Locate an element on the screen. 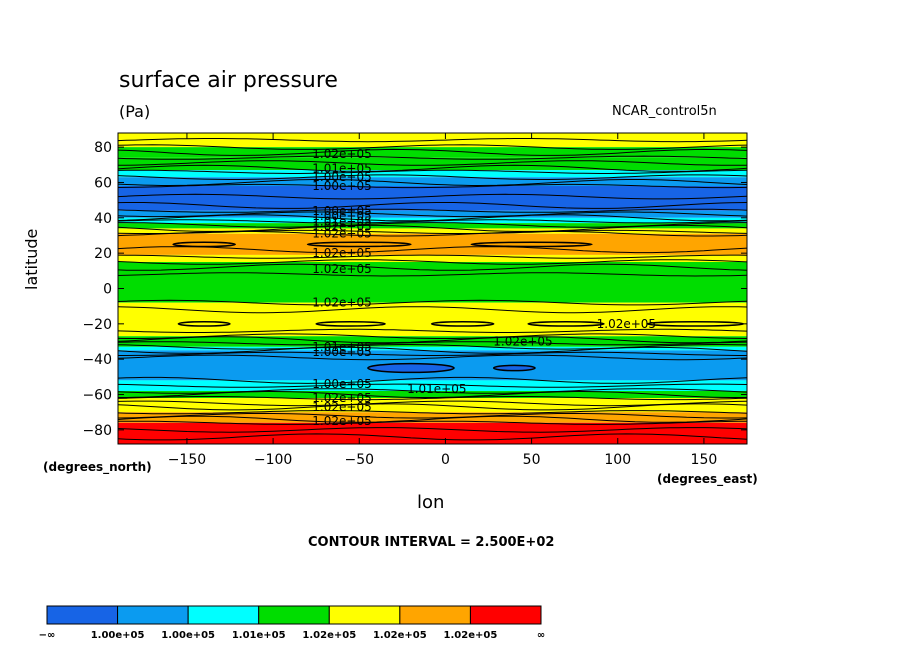 The image size is (904, 654). x-tick-label: −50 is located at coordinates (359, 460).